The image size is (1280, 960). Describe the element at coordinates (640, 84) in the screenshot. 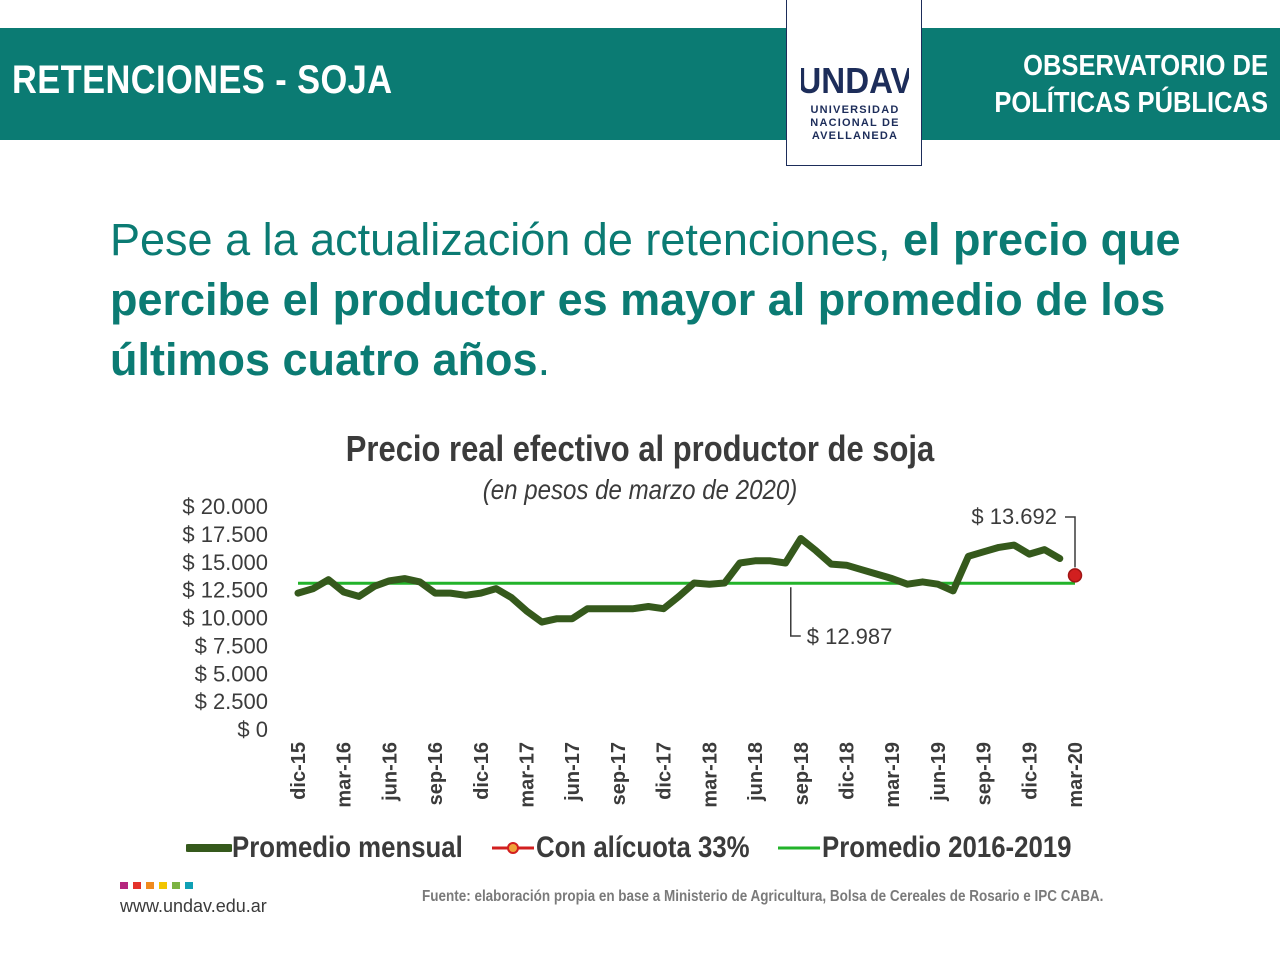

I see `header-bar` at that location.